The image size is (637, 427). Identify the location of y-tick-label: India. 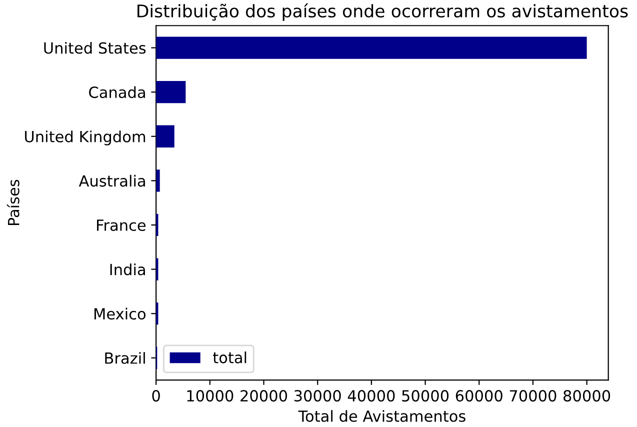
(127, 269).